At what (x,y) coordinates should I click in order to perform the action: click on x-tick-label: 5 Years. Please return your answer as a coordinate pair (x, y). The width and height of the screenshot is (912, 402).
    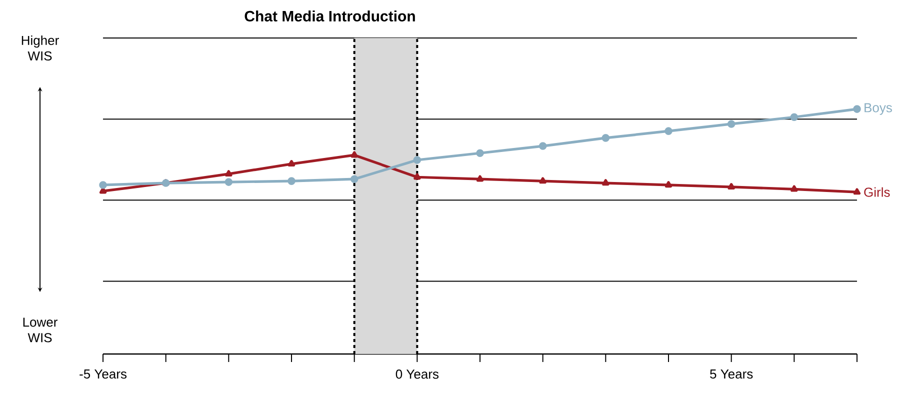
    Looking at the image, I should click on (731, 374).